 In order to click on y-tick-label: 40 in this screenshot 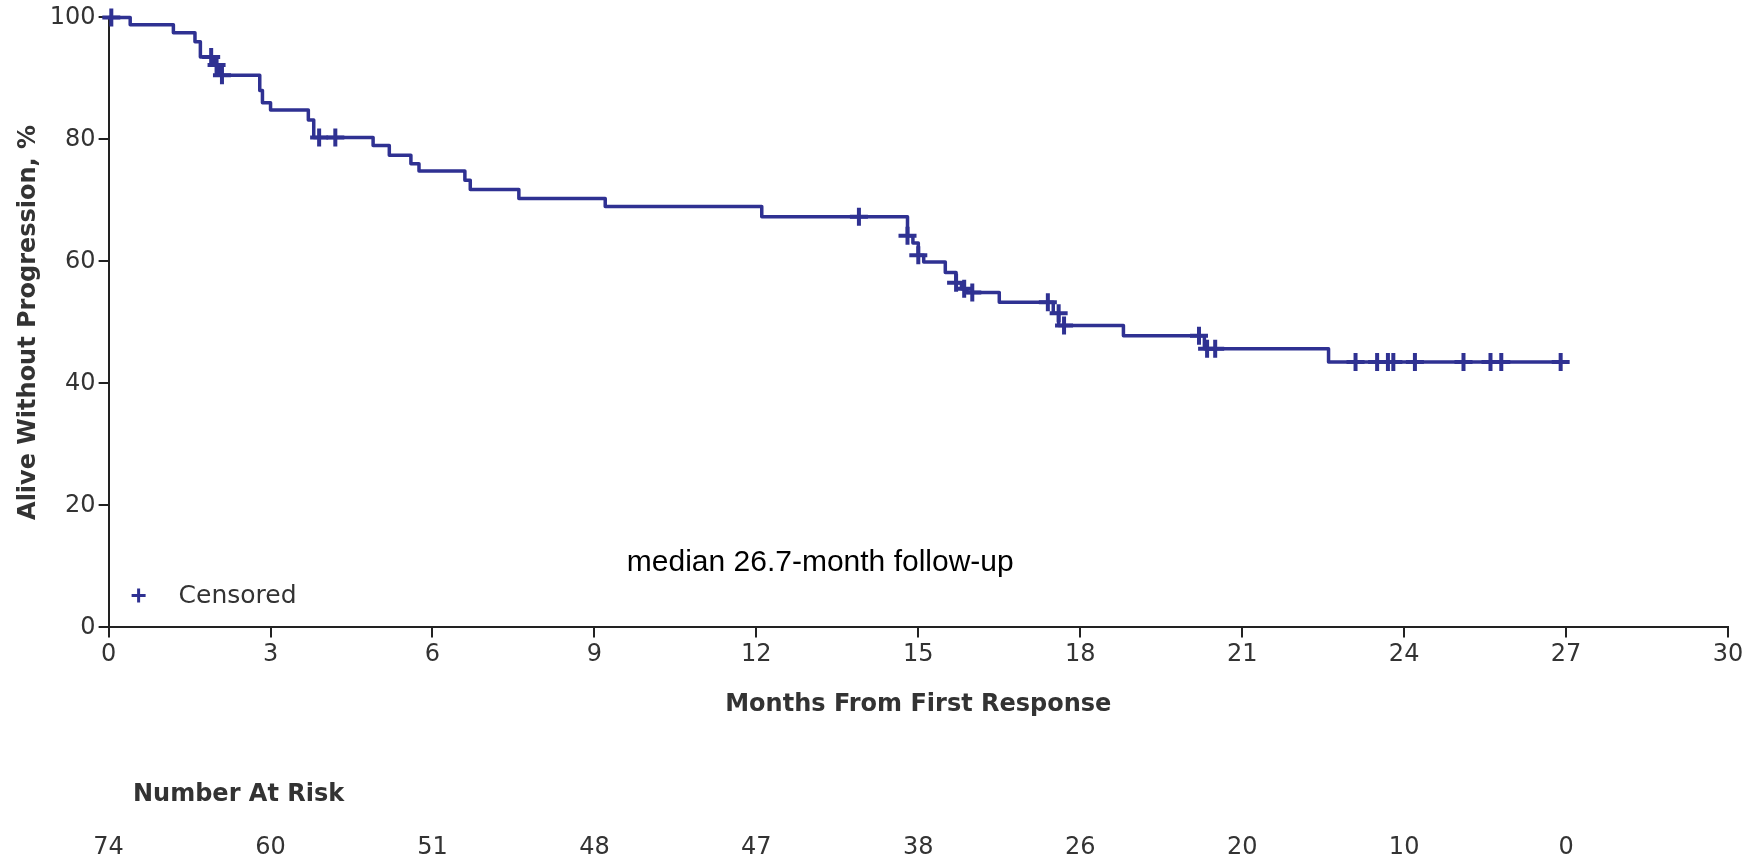, I will do `click(80, 381)`.